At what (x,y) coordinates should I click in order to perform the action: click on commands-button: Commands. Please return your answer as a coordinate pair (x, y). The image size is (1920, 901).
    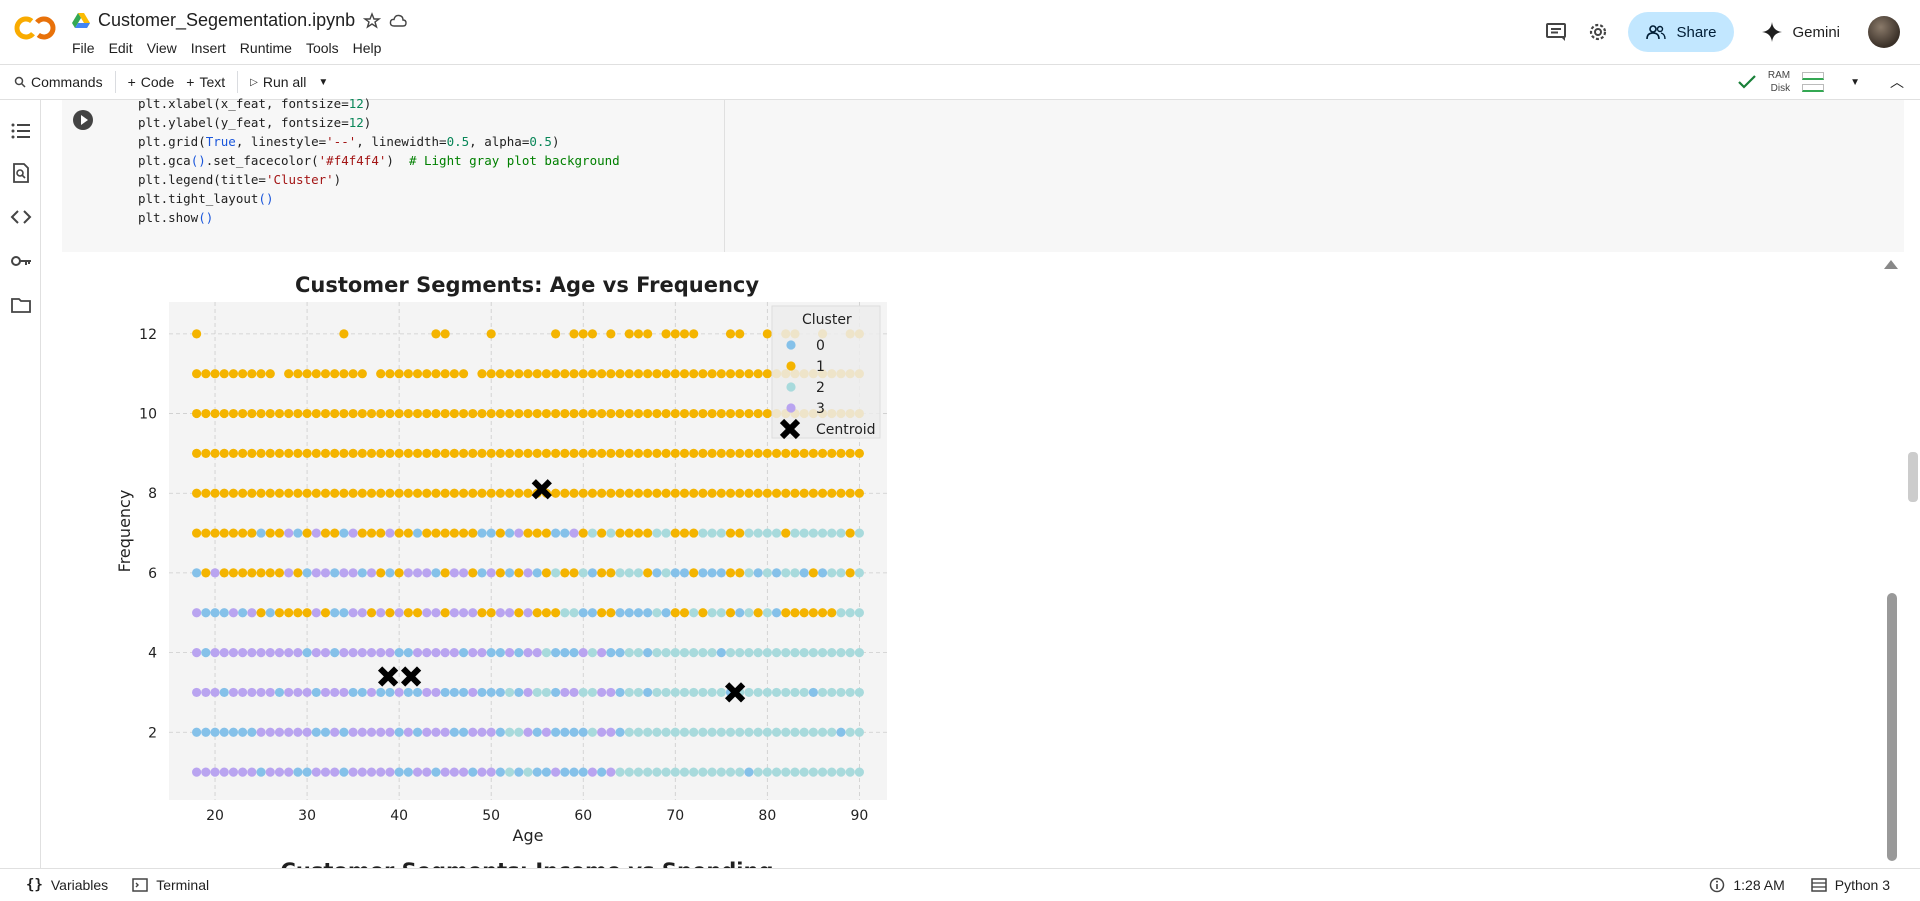
    Looking at the image, I should click on (54, 82).